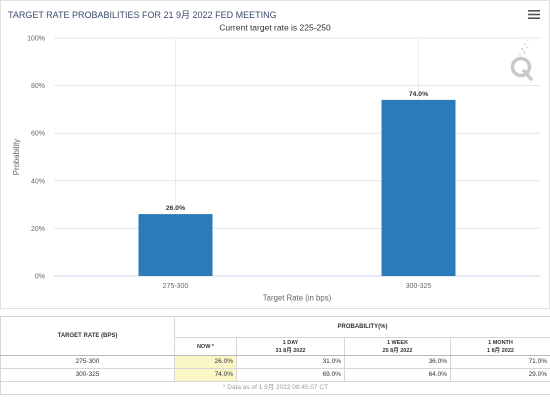  Describe the element at coordinates (418, 94) in the screenshot. I see `bar-data-label: 74.0%` at that location.